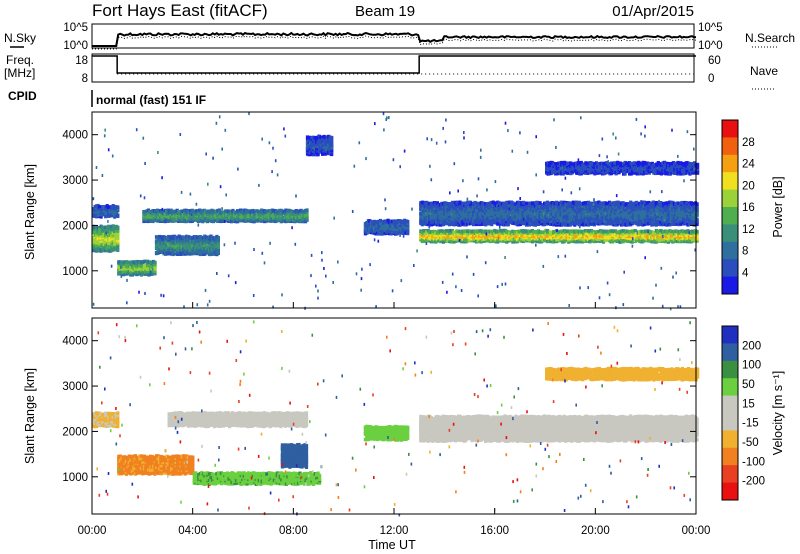  What do you see at coordinates (20, 60) in the screenshot?
I see `freq-label-line1: Freq.` at bounding box center [20, 60].